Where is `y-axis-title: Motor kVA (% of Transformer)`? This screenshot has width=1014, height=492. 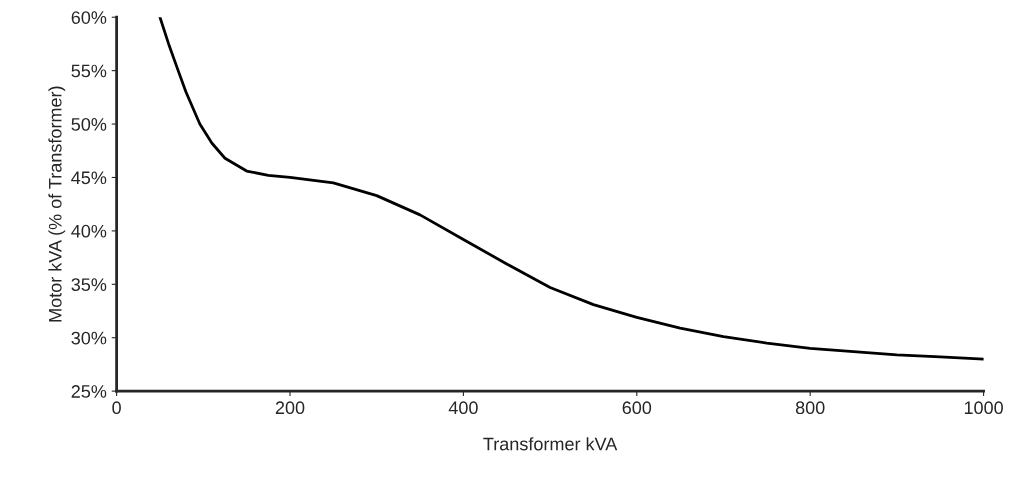
y-axis-title: Motor kVA (% of Transformer) is located at coordinates (57, 204).